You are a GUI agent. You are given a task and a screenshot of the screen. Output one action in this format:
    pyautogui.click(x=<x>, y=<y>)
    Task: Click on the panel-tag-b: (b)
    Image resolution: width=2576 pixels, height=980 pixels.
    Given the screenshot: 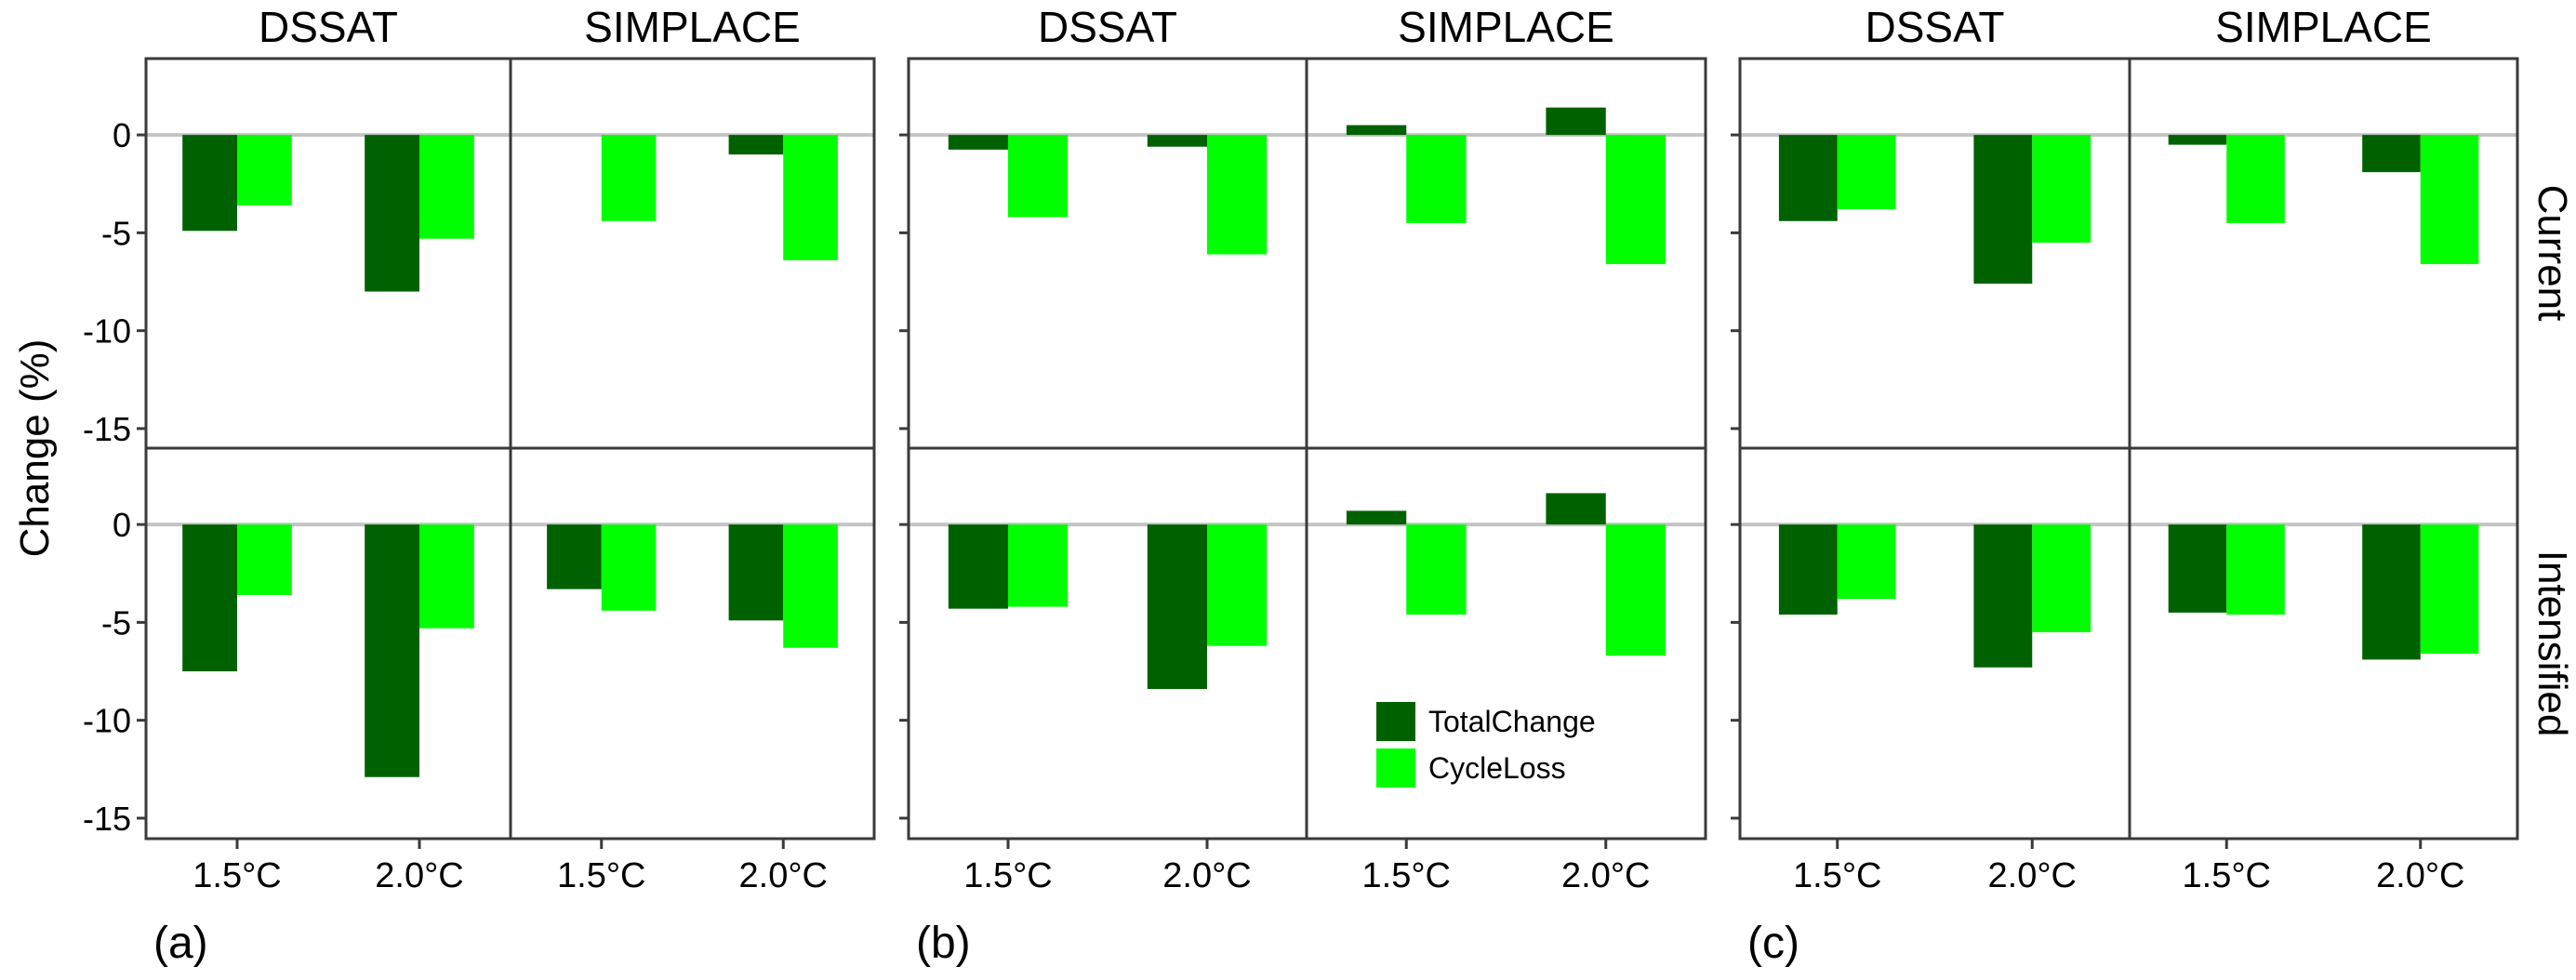 What is the action you would take?
    pyautogui.click(x=943, y=943)
    